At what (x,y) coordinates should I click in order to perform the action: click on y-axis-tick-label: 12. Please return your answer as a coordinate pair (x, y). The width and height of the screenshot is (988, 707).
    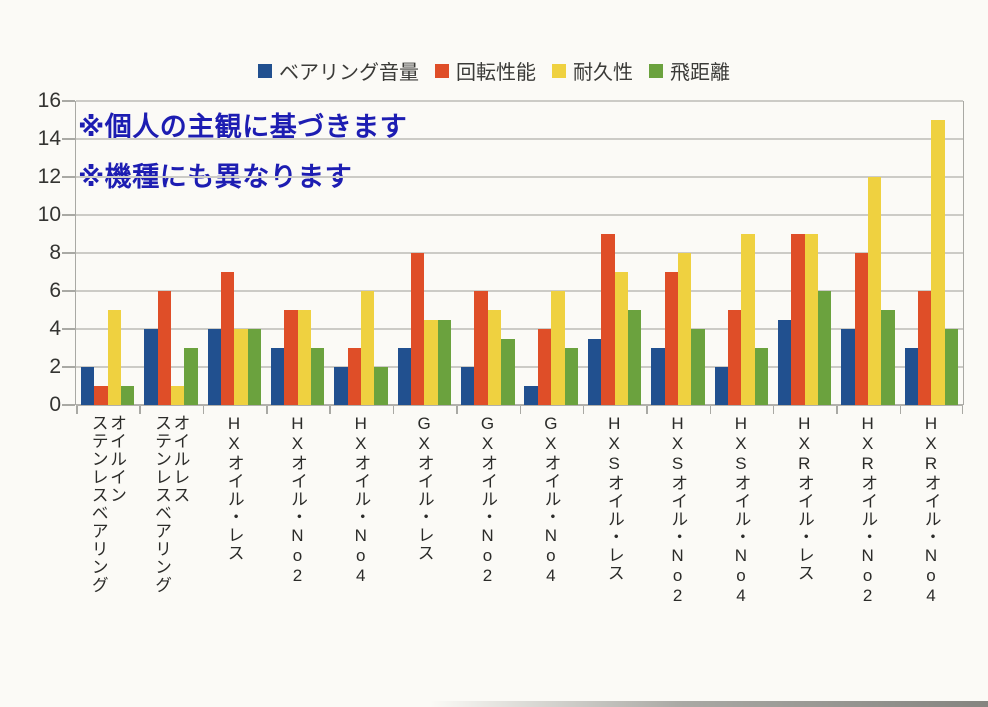
    Looking at the image, I should click on (49, 176).